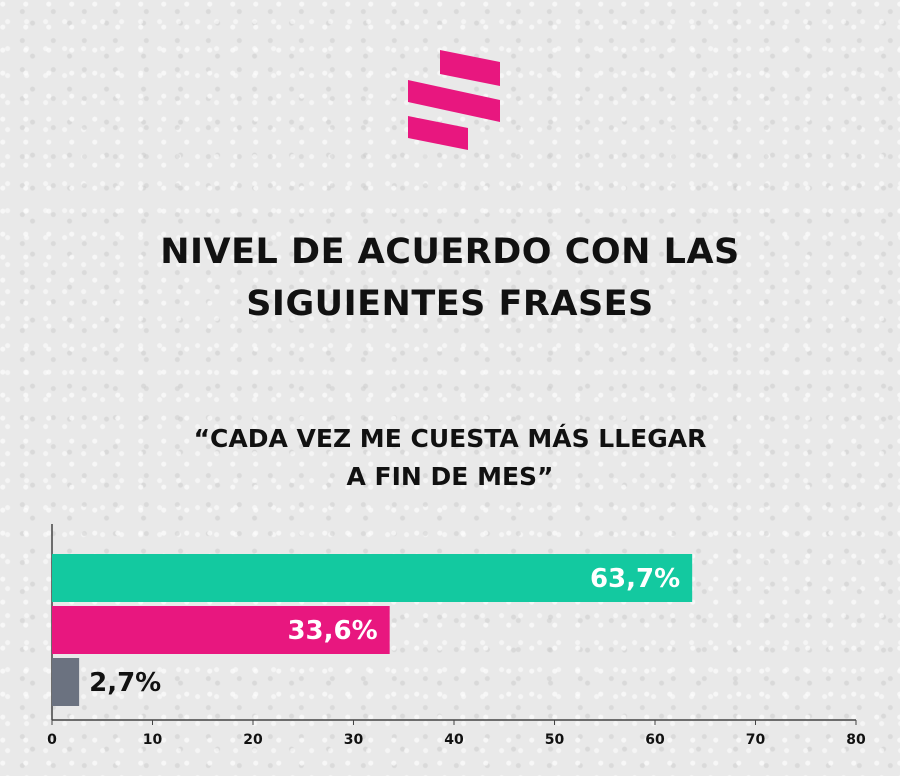  What do you see at coordinates (856, 740) in the screenshot?
I see `x-tick-label: 80` at bounding box center [856, 740].